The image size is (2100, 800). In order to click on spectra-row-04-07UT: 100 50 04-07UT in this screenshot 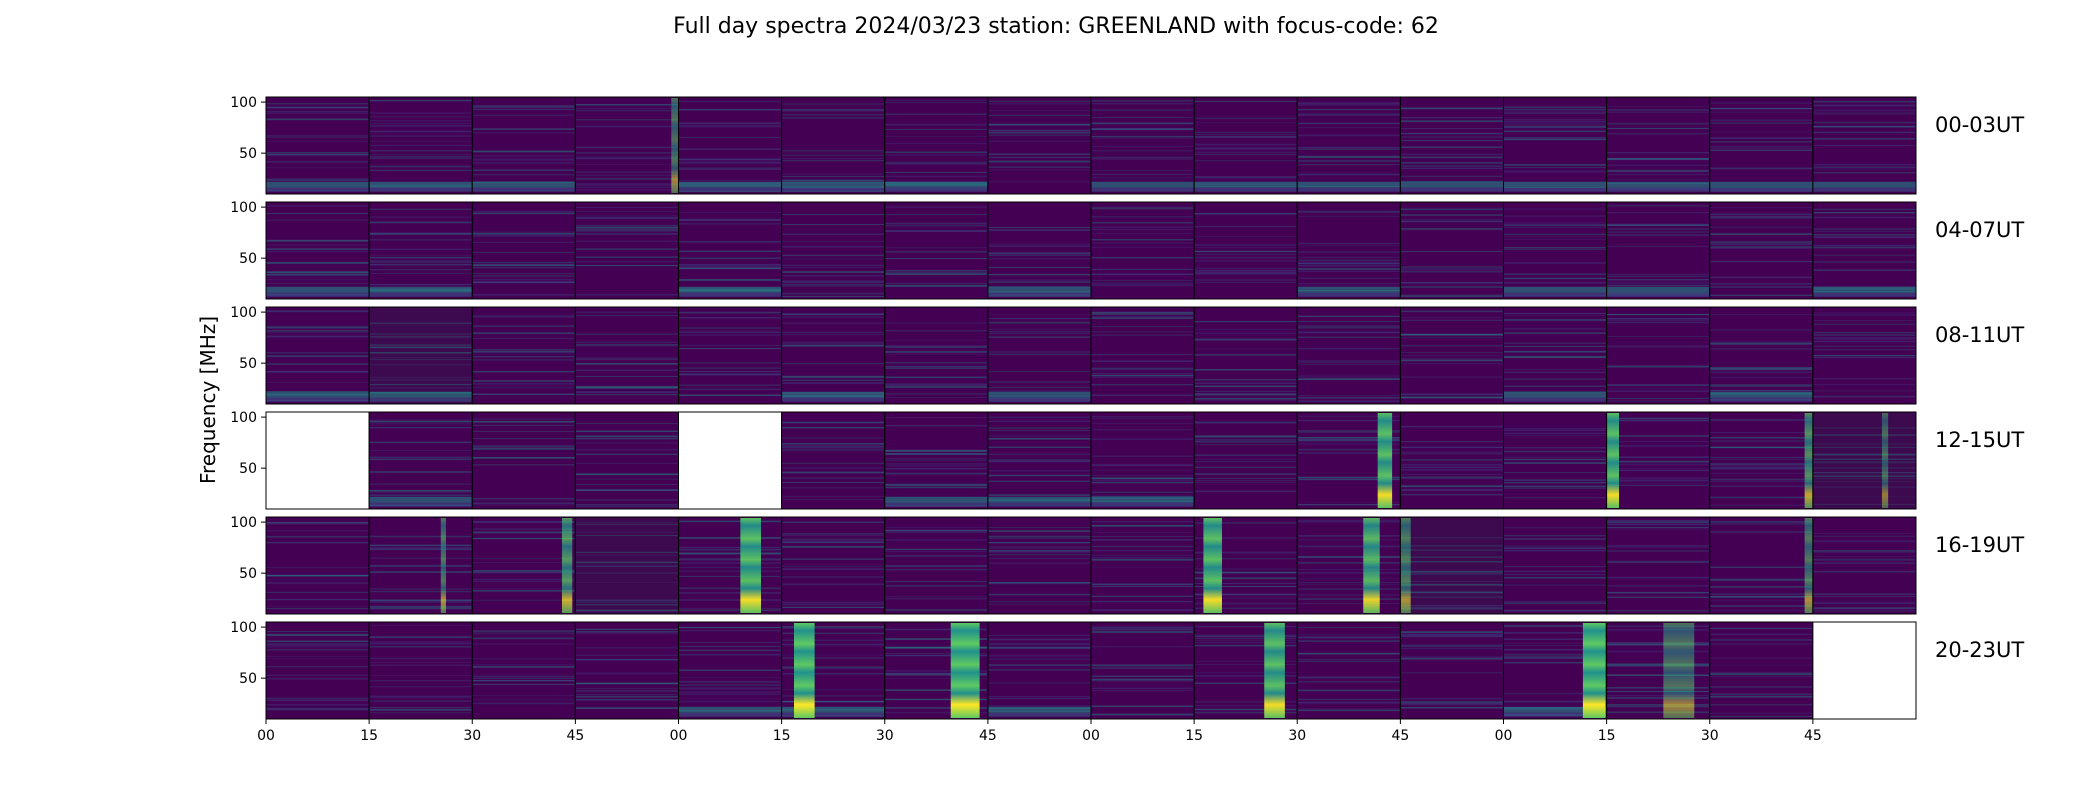, I will do `click(1127, 250)`.